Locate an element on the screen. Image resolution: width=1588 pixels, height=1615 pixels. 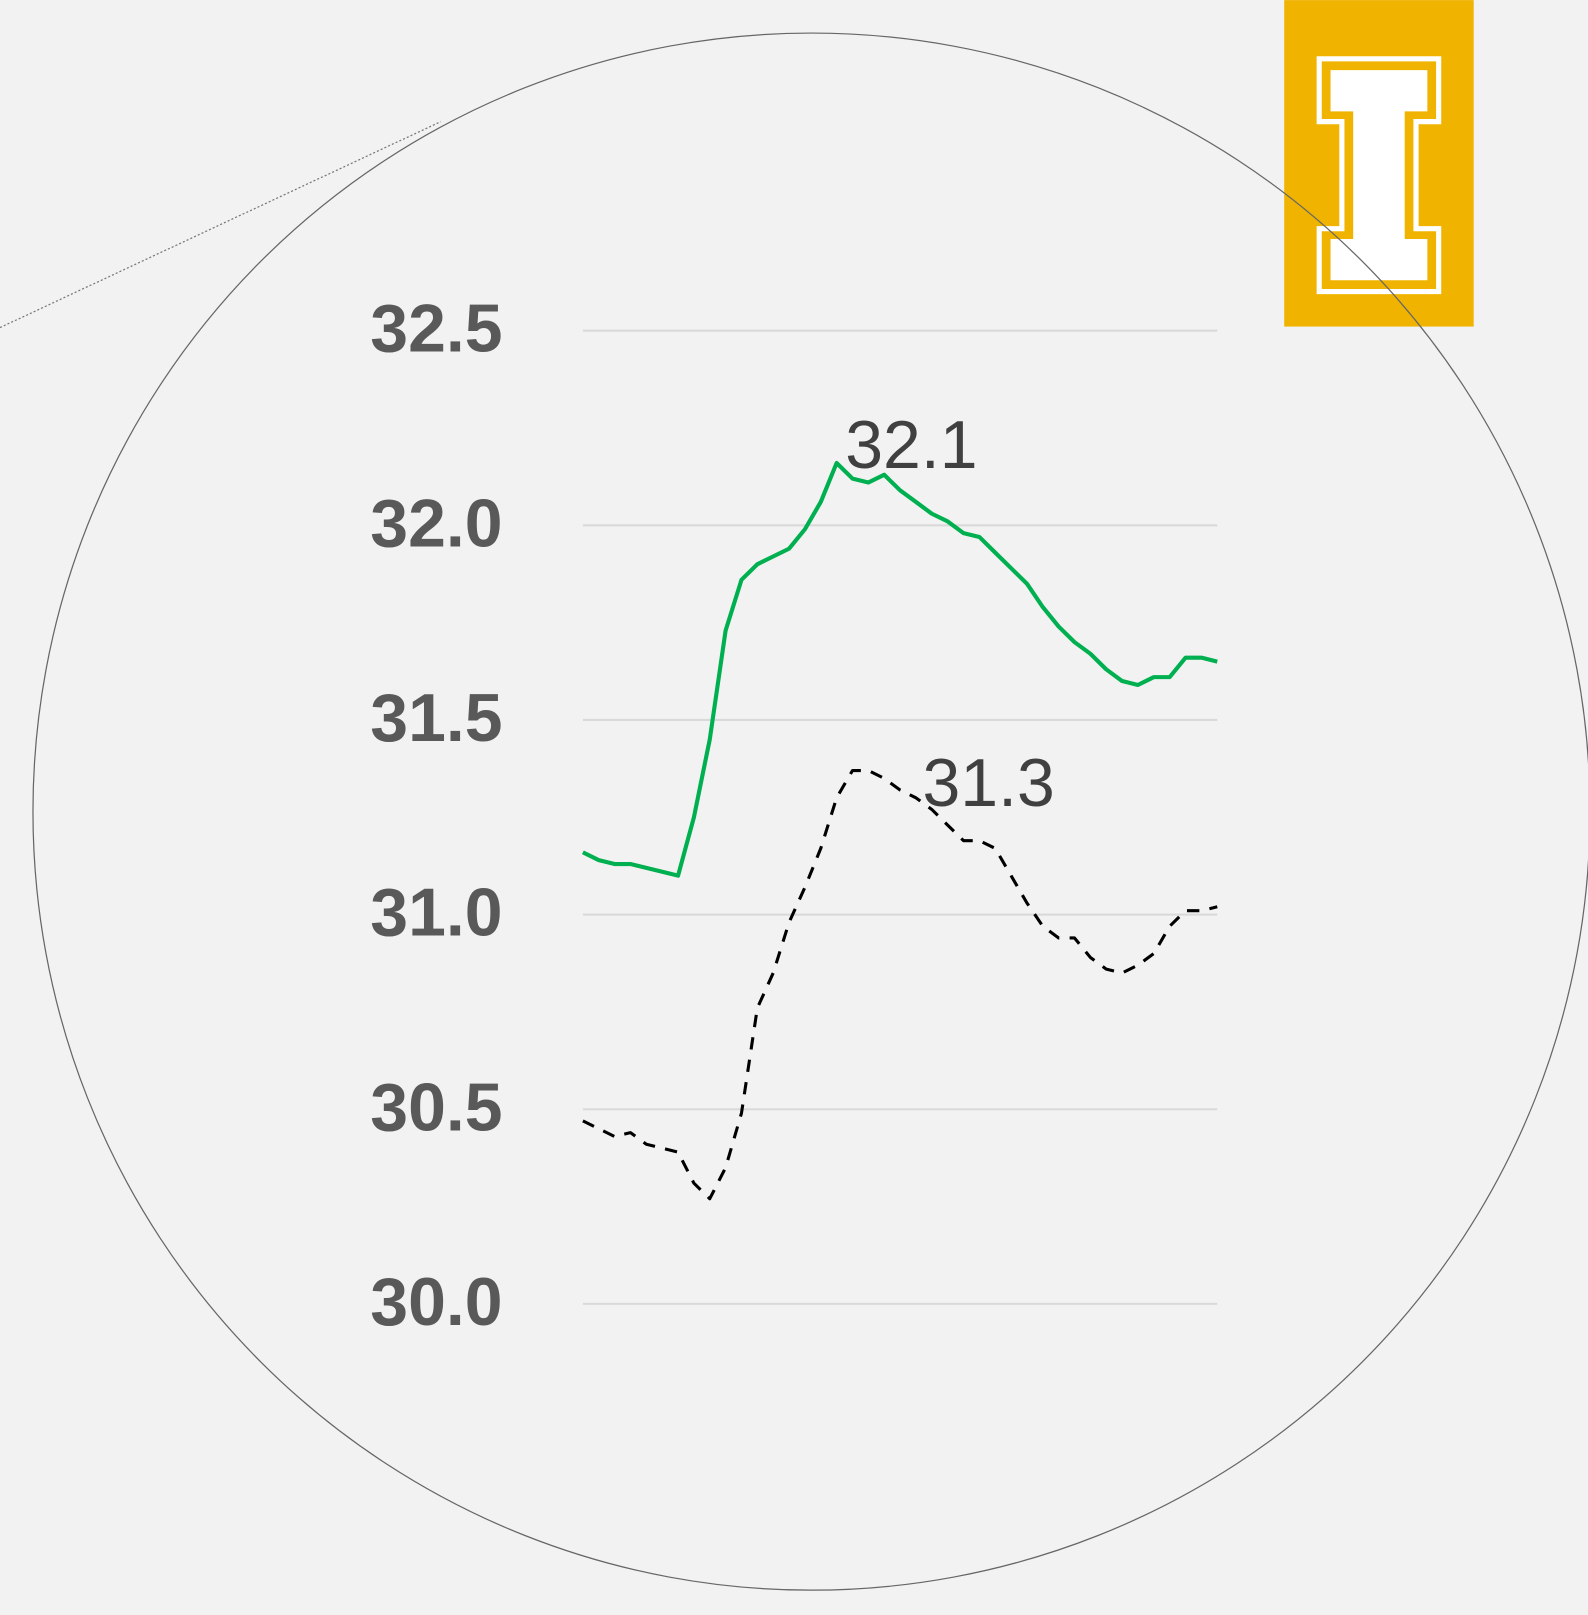
logo-letter is located at coordinates (1379, 175).